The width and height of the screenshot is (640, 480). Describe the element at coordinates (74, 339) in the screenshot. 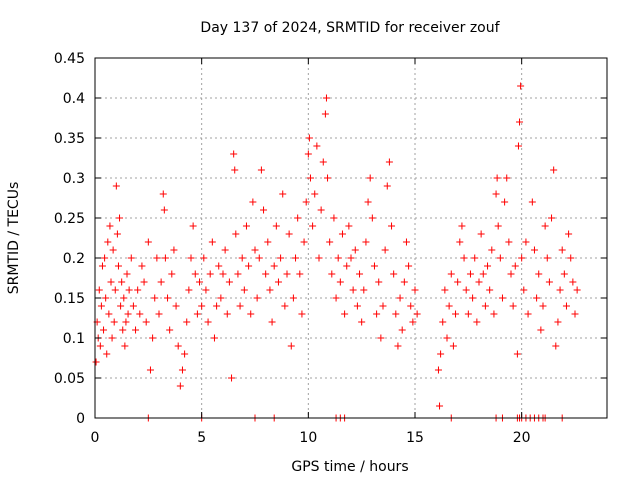

I see `y-tick-label: 0.1` at that location.